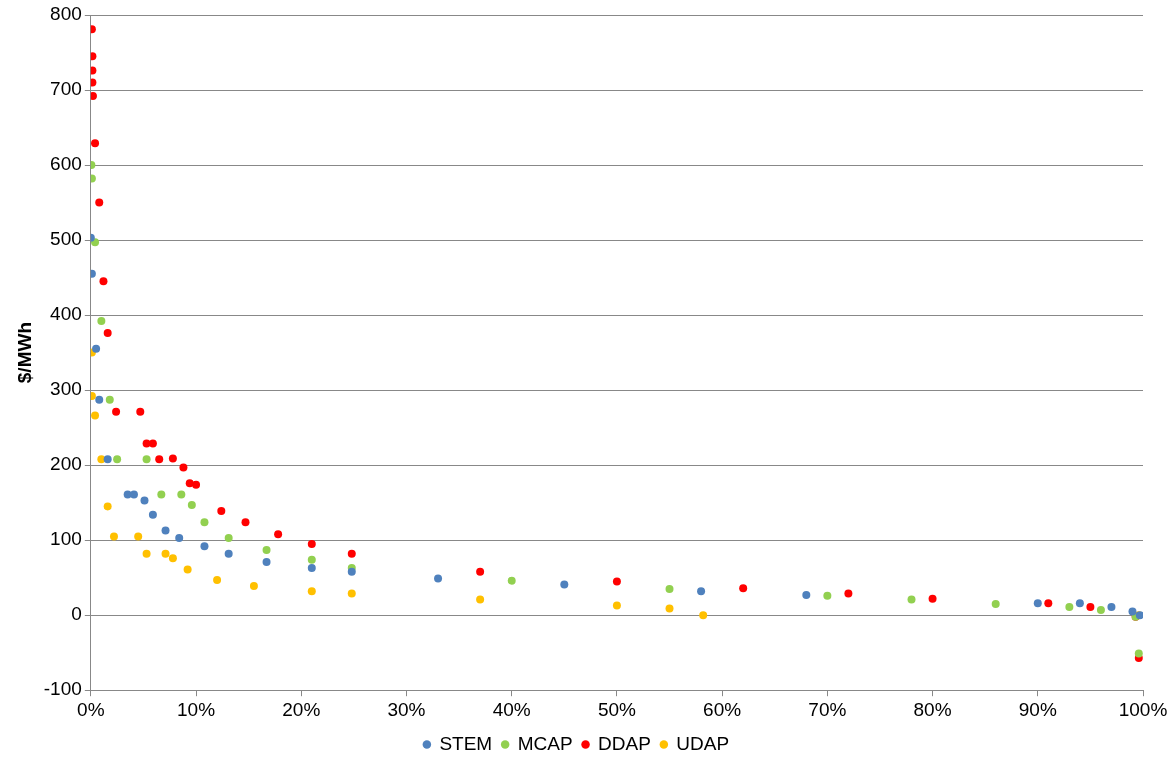 The height and width of the screenshot is (769, 1173). Describe the element at coordinates (301, 709) in the screenshot. I see `x-tick-label: 20%` at that location.